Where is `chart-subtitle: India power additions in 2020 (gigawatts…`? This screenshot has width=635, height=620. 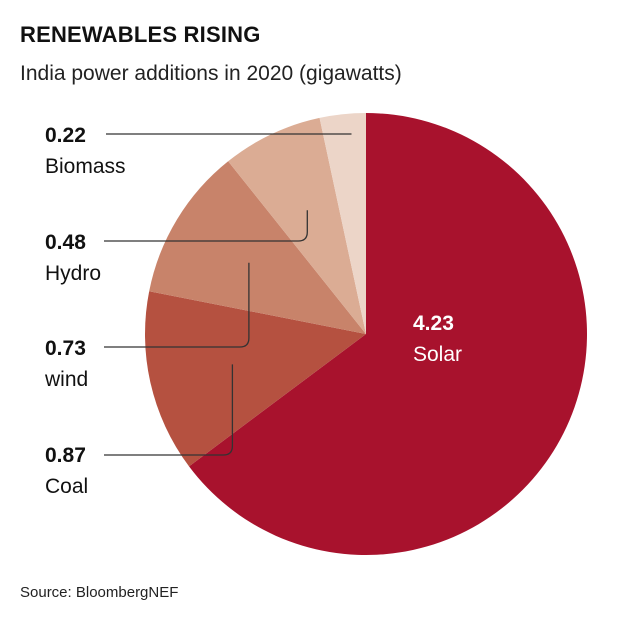
chart-subtitle: India power additions in 2020 (gigawatts… is located at coordinates (211, 73).